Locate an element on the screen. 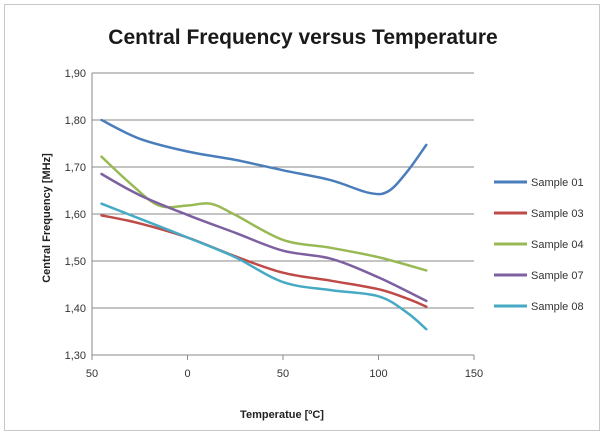 Image resolution: width=606 pixels, height=437 pixels. legend-item-sample-08: Sample 08 is located at coordinates (539, 307).